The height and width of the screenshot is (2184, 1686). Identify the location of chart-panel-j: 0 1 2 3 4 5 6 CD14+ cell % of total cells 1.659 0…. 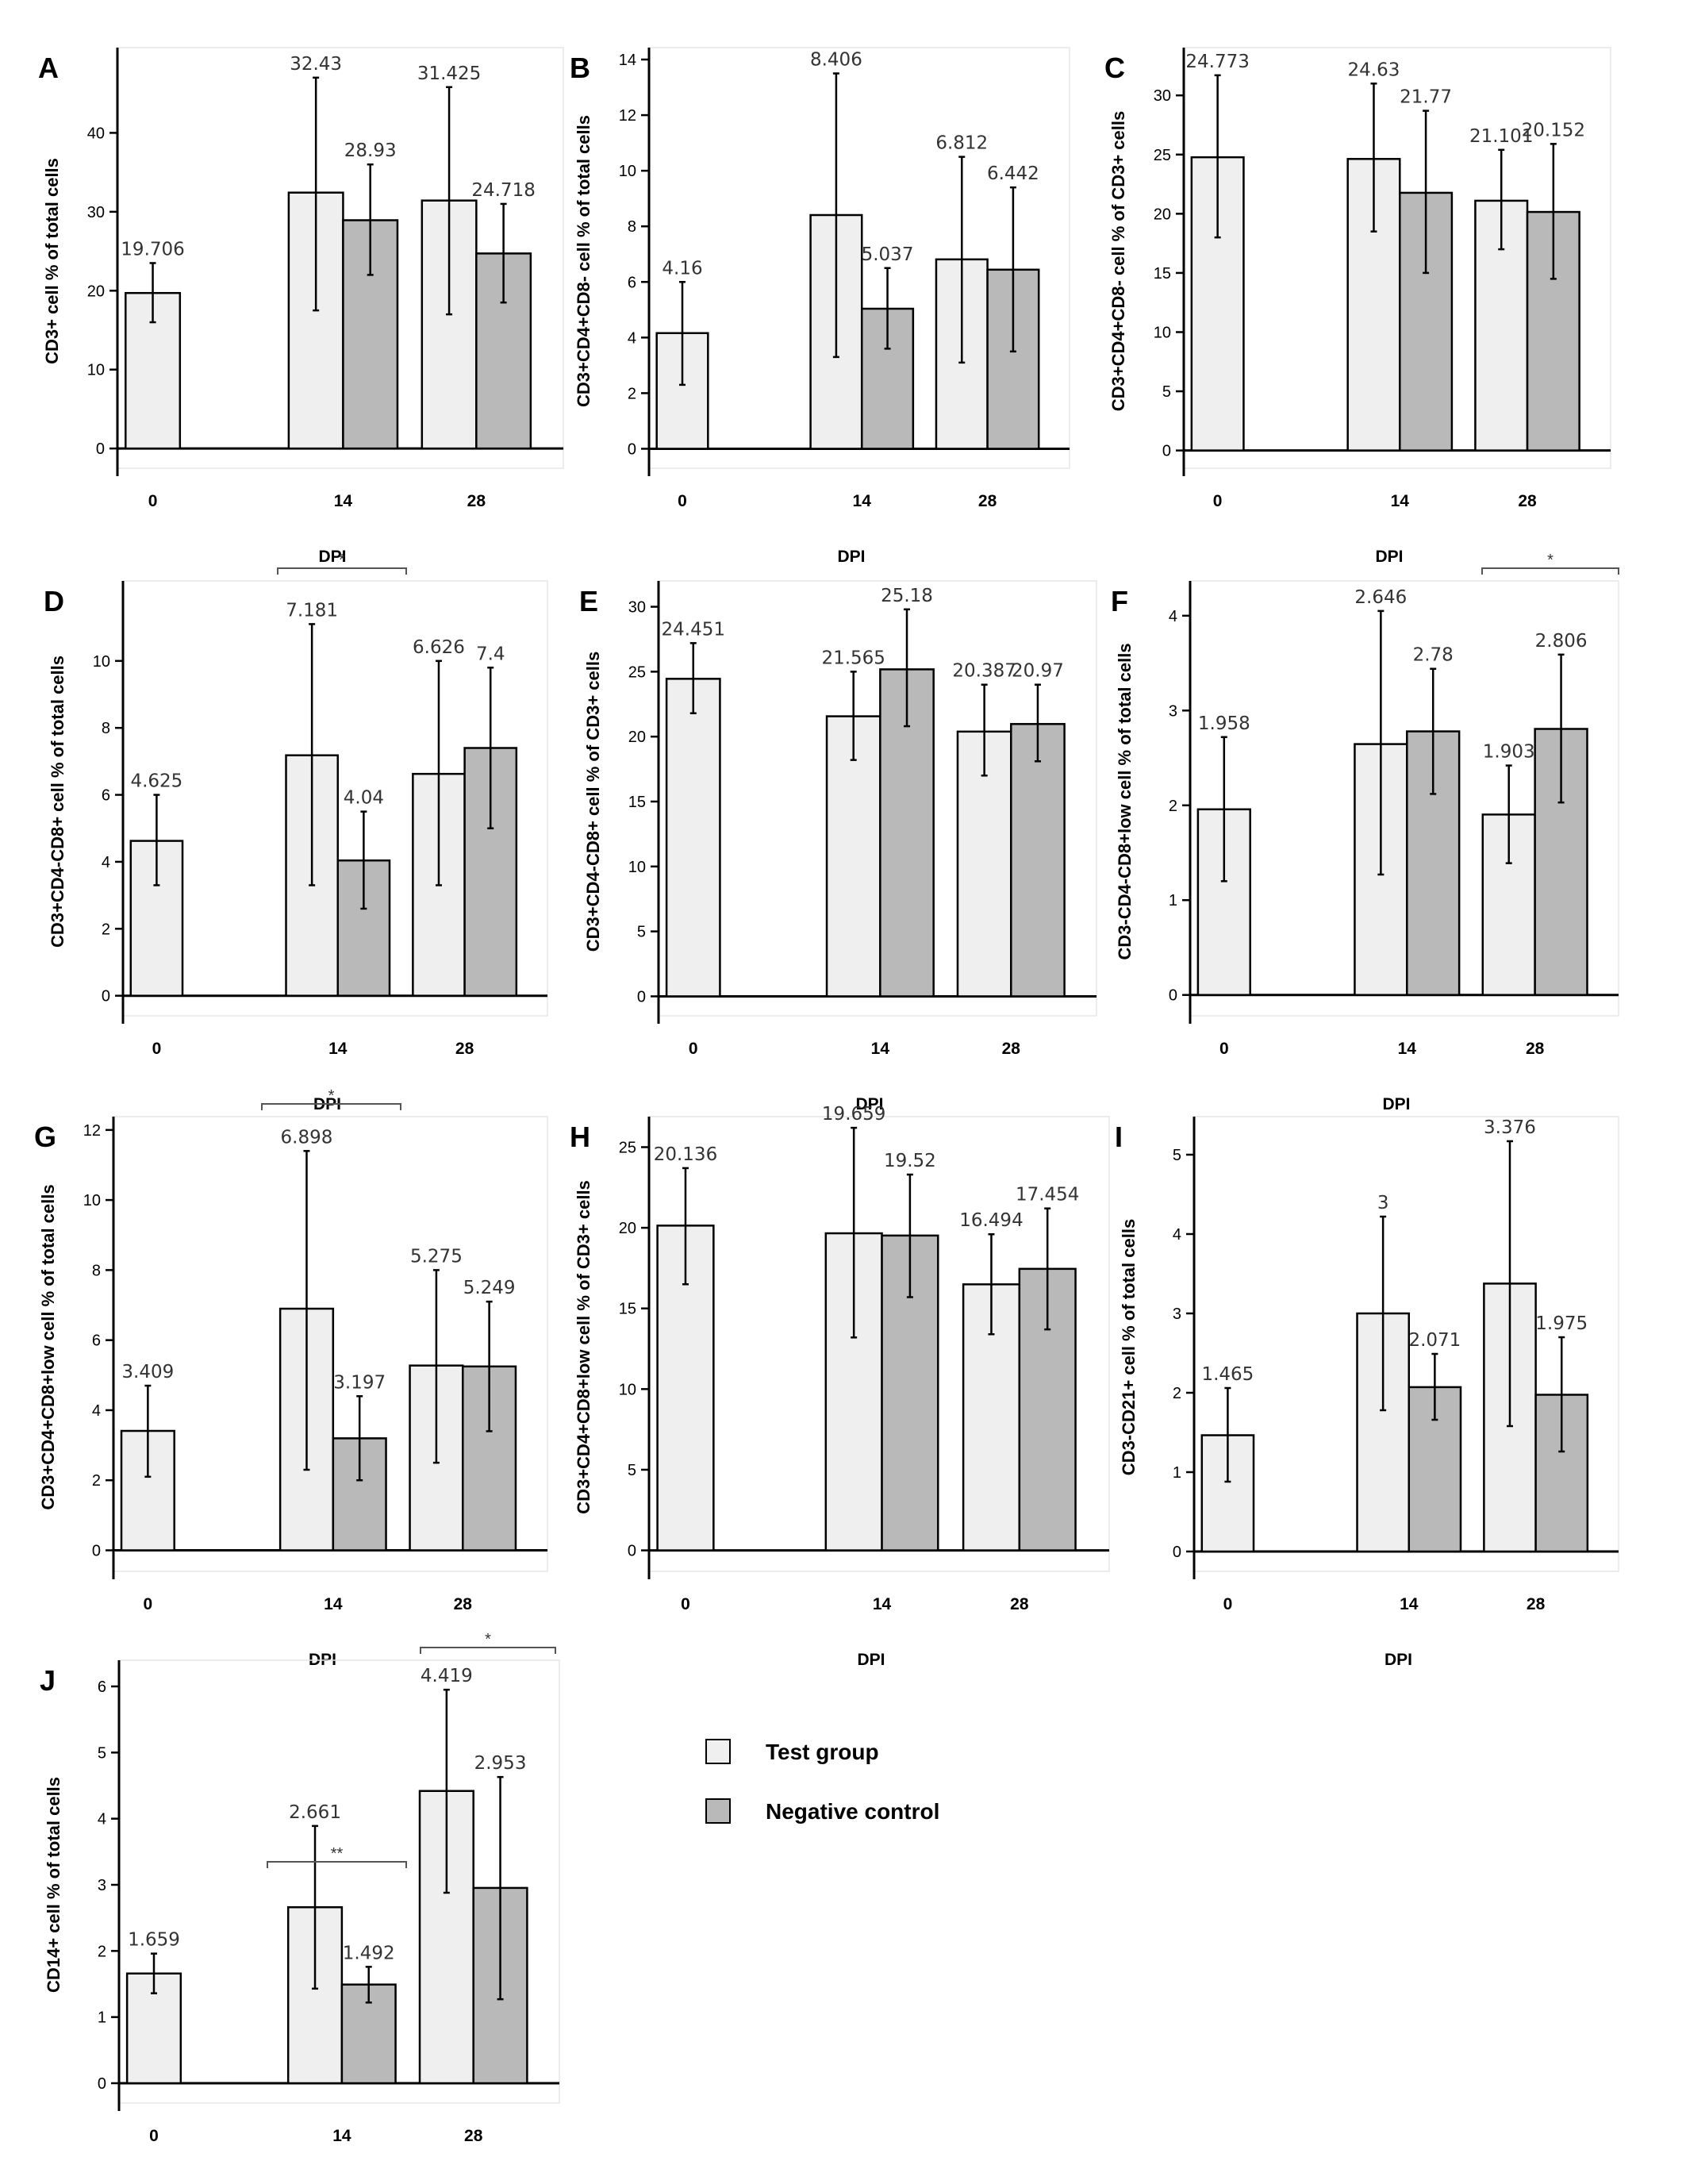
(300, 1907).